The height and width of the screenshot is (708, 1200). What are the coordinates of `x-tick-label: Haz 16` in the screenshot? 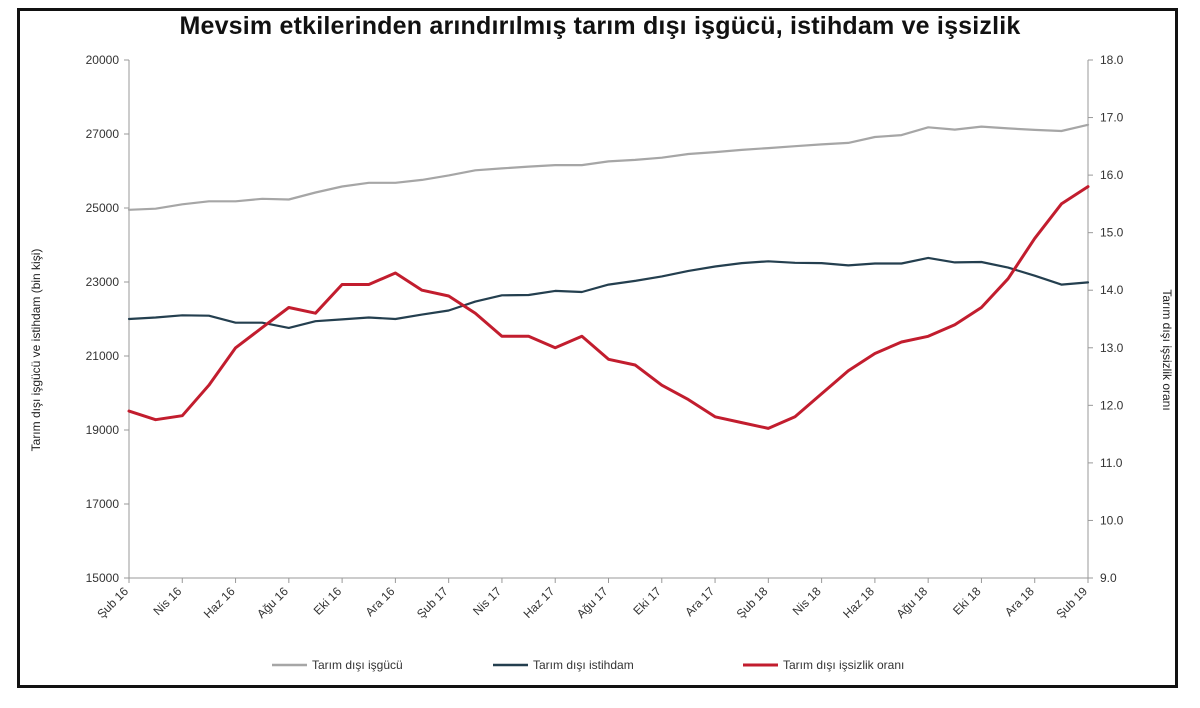 It's located at (219, 602).